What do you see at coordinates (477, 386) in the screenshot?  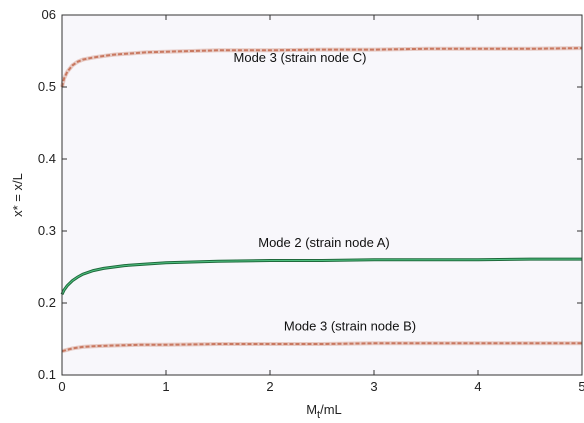 I see `x-tick-label: 4` at bounding box center [477, 386].